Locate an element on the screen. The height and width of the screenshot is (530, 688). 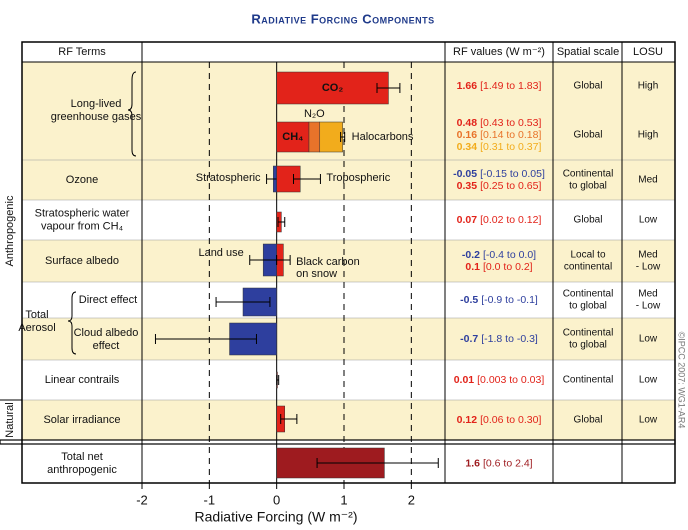
bar-annotation: on snow is located at coordinates (316, 274).